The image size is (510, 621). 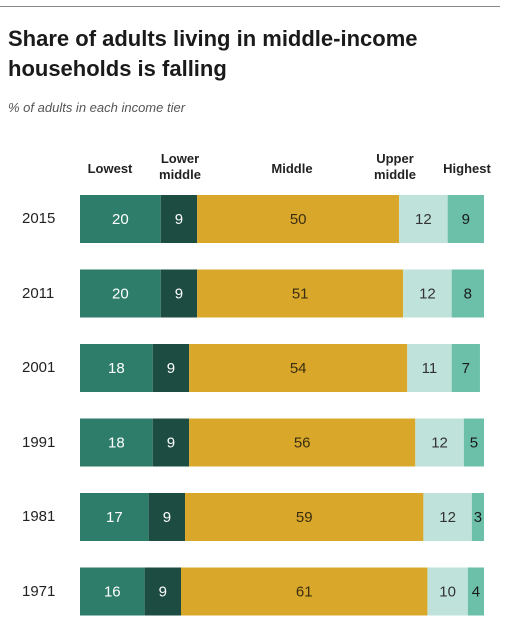 I want to click on data-label-1991-lower-middle: 9, so click(x=171, y=443).